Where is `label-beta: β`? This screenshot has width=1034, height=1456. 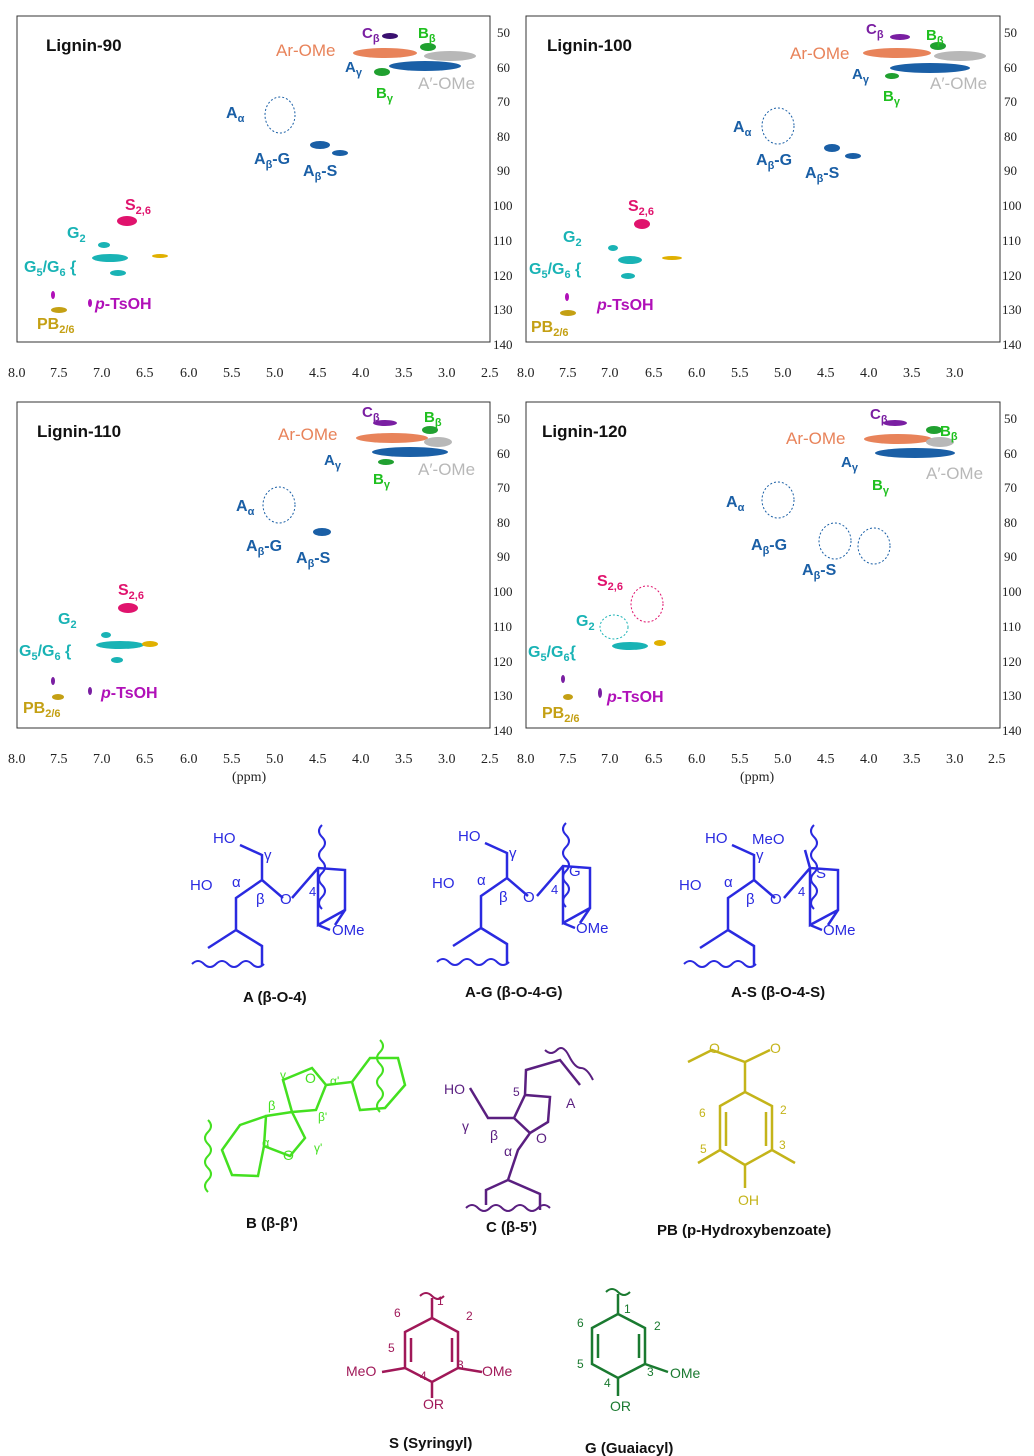 label-beta: β is located at coordinates (503, 897).